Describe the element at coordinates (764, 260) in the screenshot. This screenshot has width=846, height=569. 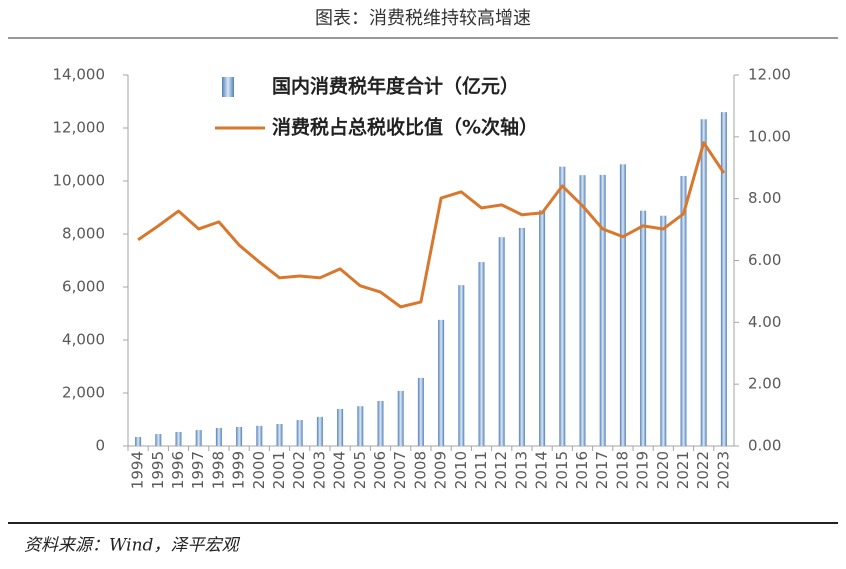
I see `y2-tick-label: 6.00` at that location.